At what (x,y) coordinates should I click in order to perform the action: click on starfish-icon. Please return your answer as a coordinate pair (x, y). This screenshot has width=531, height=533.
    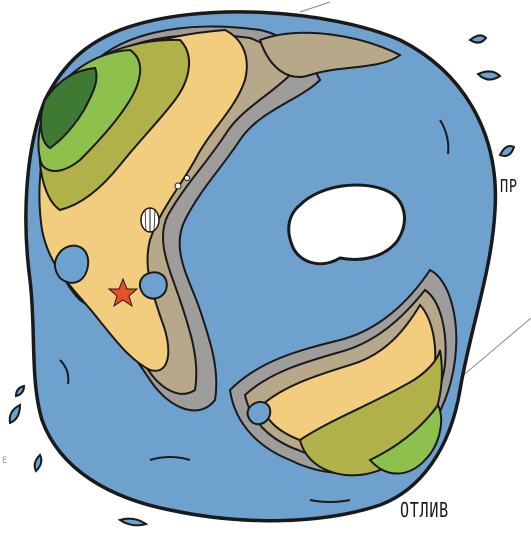
    Looking at the image, I should click on (123, 292).